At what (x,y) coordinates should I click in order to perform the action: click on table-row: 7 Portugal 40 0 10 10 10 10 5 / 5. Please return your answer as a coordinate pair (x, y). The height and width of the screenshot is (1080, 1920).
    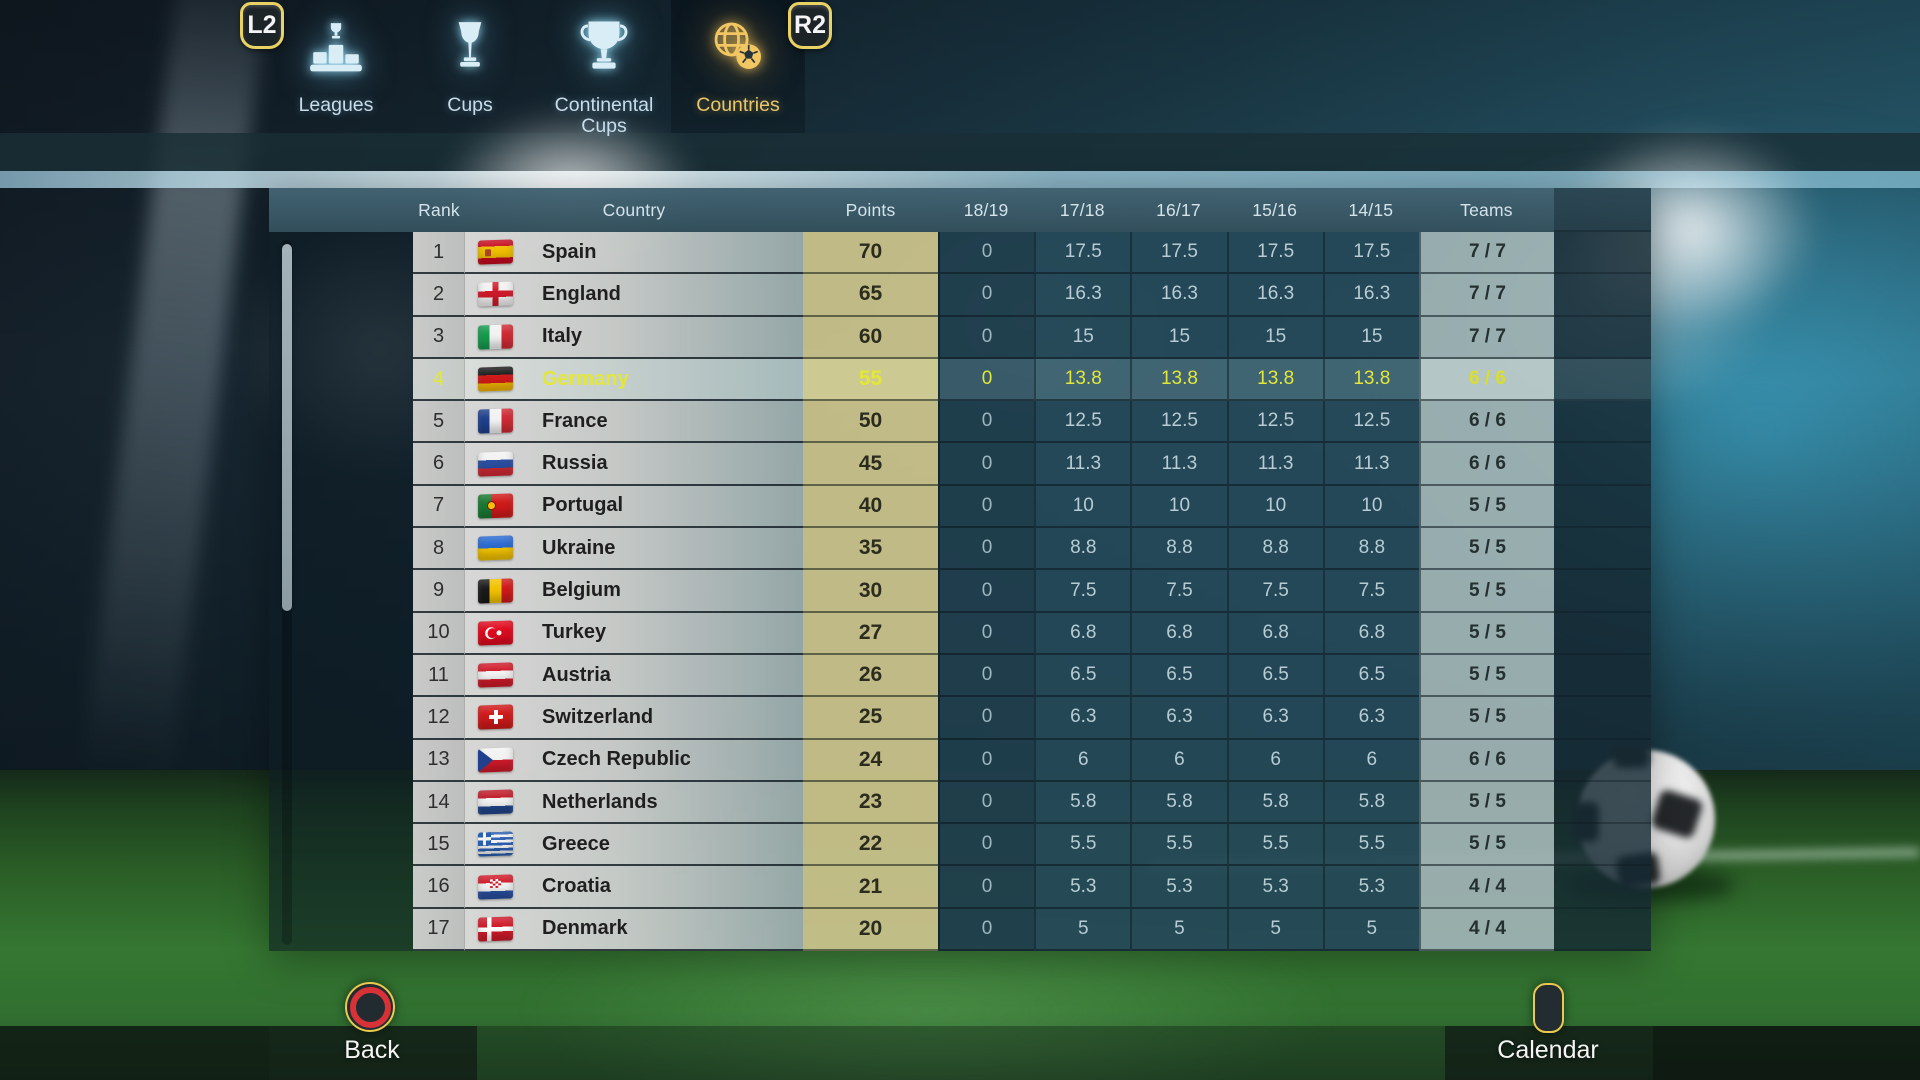
    Looking at the image, I should click on (960, 507).